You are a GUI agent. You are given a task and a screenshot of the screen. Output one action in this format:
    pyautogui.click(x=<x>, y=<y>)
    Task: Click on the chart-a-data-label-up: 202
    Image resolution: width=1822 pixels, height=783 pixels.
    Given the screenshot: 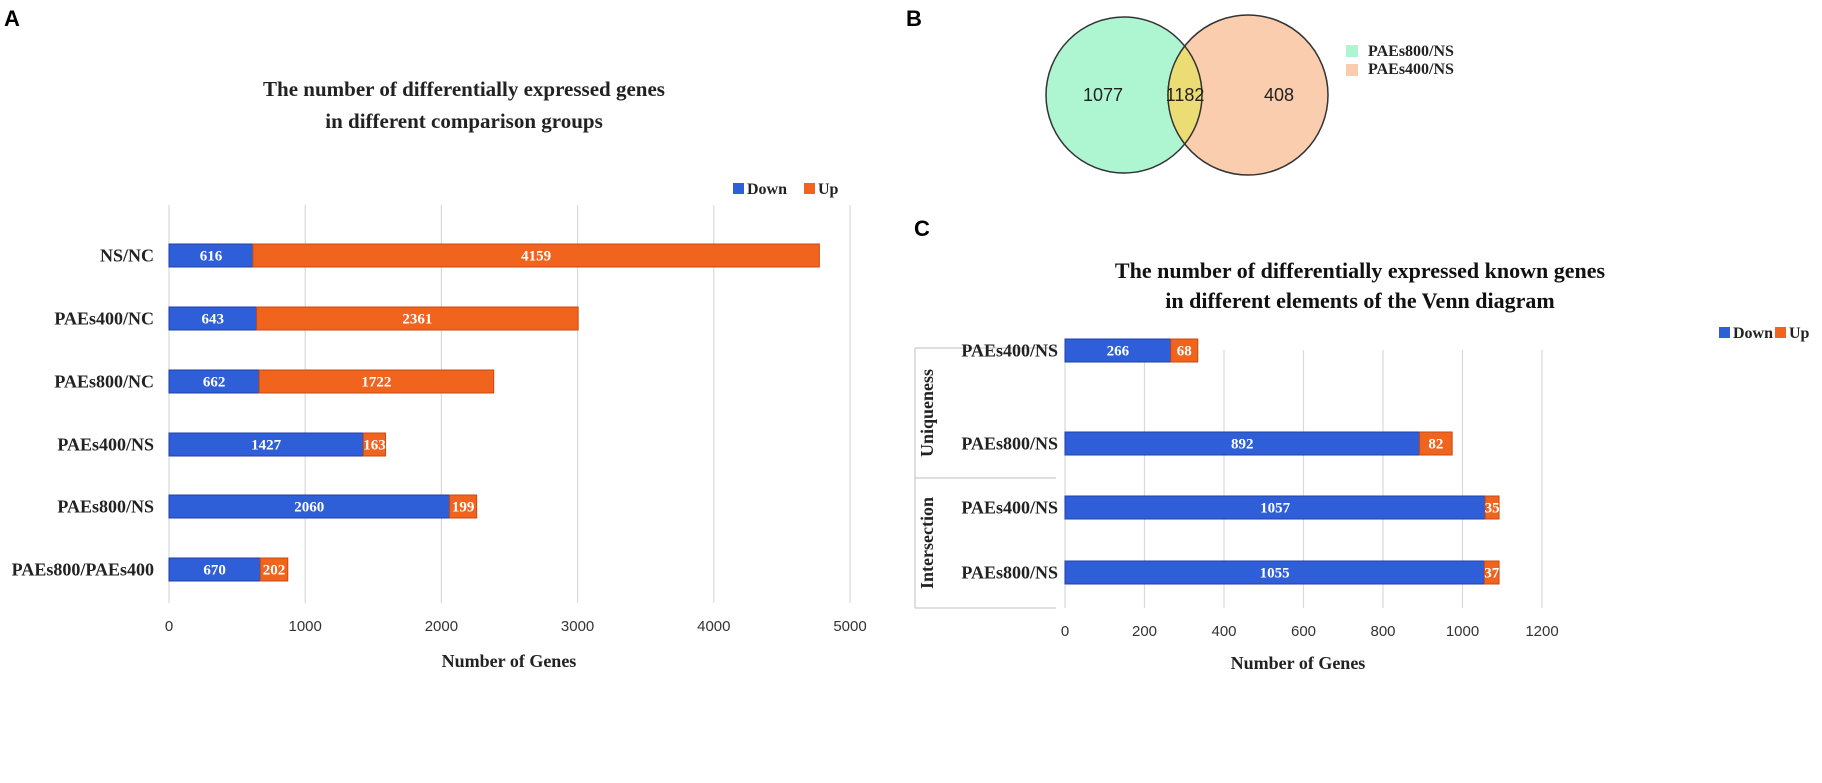 What is the action you would take?
    pyautogui.click(x=274, y=571)
    